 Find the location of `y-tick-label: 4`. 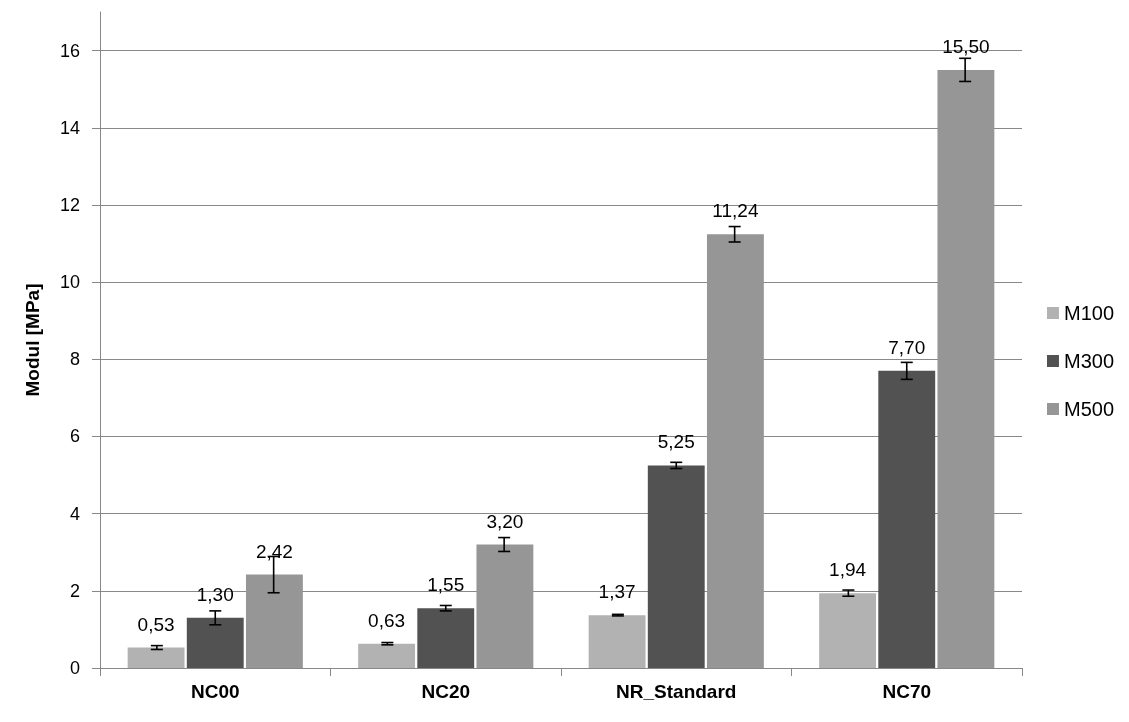

y-tick-label: 4 is located at coordinates (74, 513).